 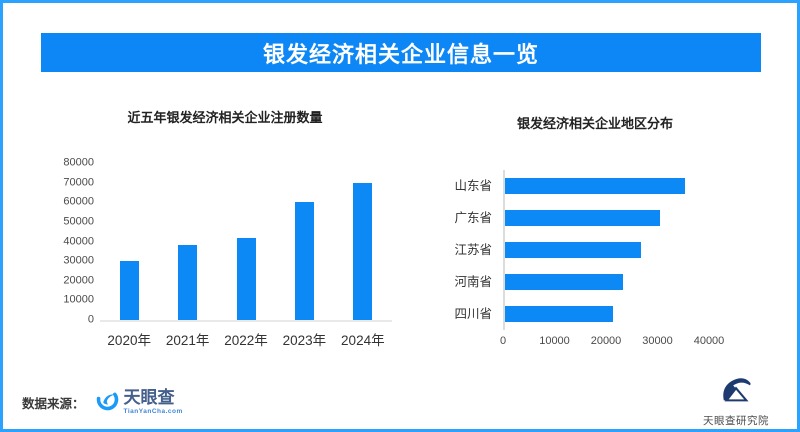 I want to click on y-tick-label: 80000, so click(x=78, y=162).